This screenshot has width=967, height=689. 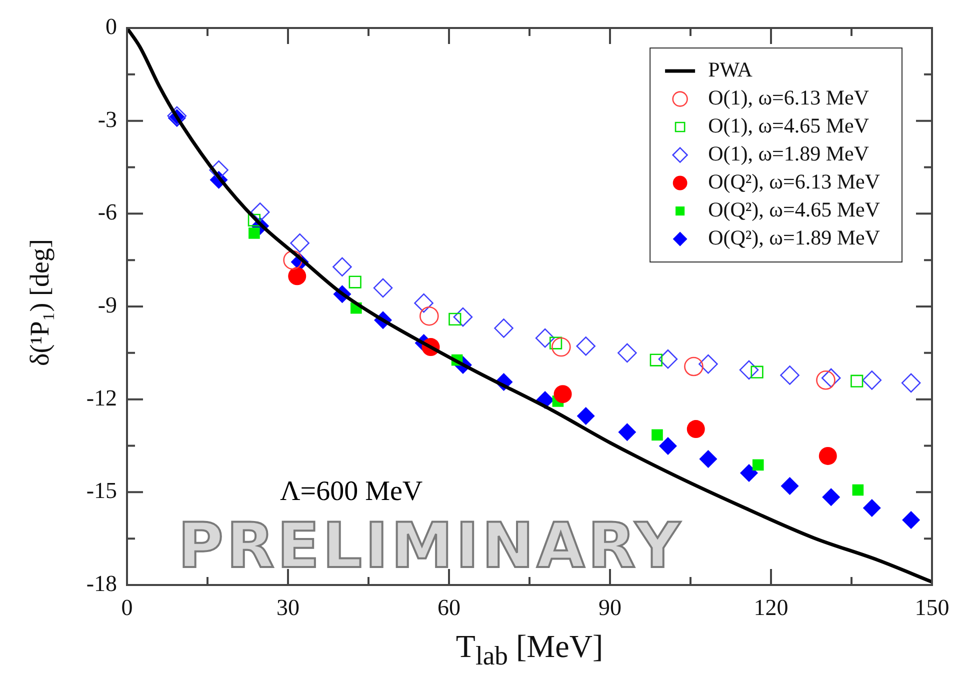 What do you see at coordinates (932, 607) in the screenshot?
I see `x-tick-label: 150` at bounding box center [932, 607].